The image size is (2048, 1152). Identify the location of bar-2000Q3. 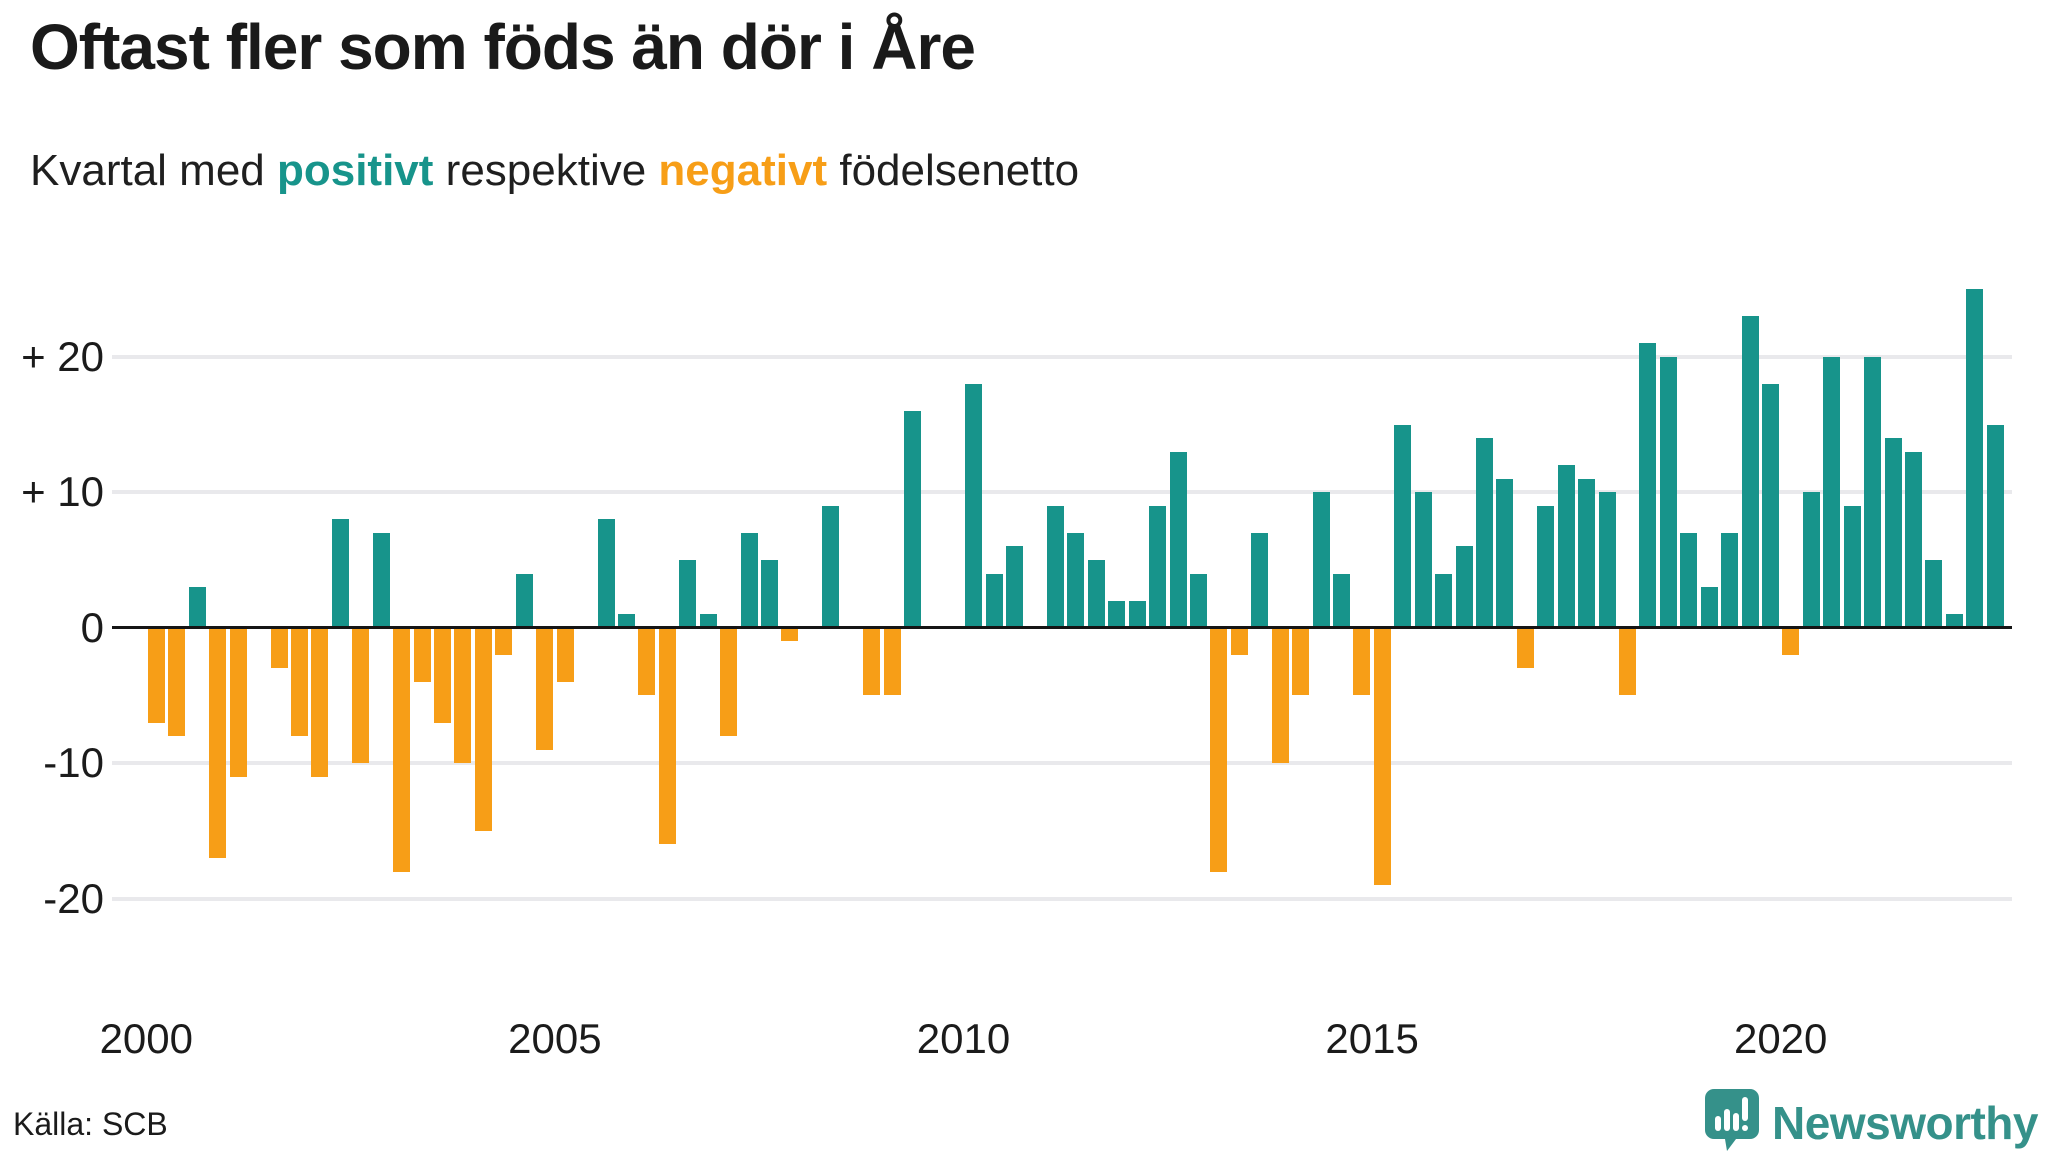
(197, 607).